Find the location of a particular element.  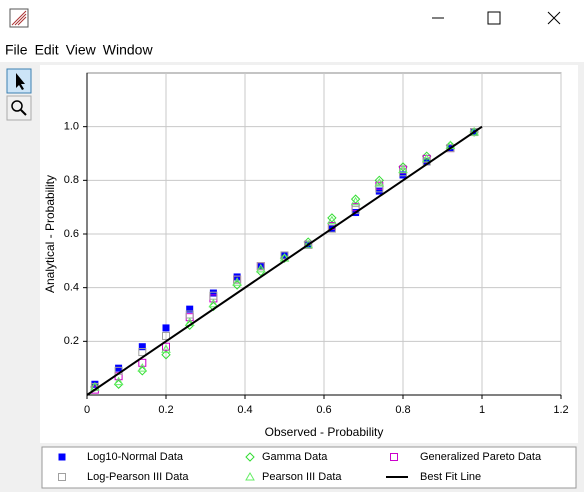

y-tick-label: 0.4 is located at coordinates (71, 288).